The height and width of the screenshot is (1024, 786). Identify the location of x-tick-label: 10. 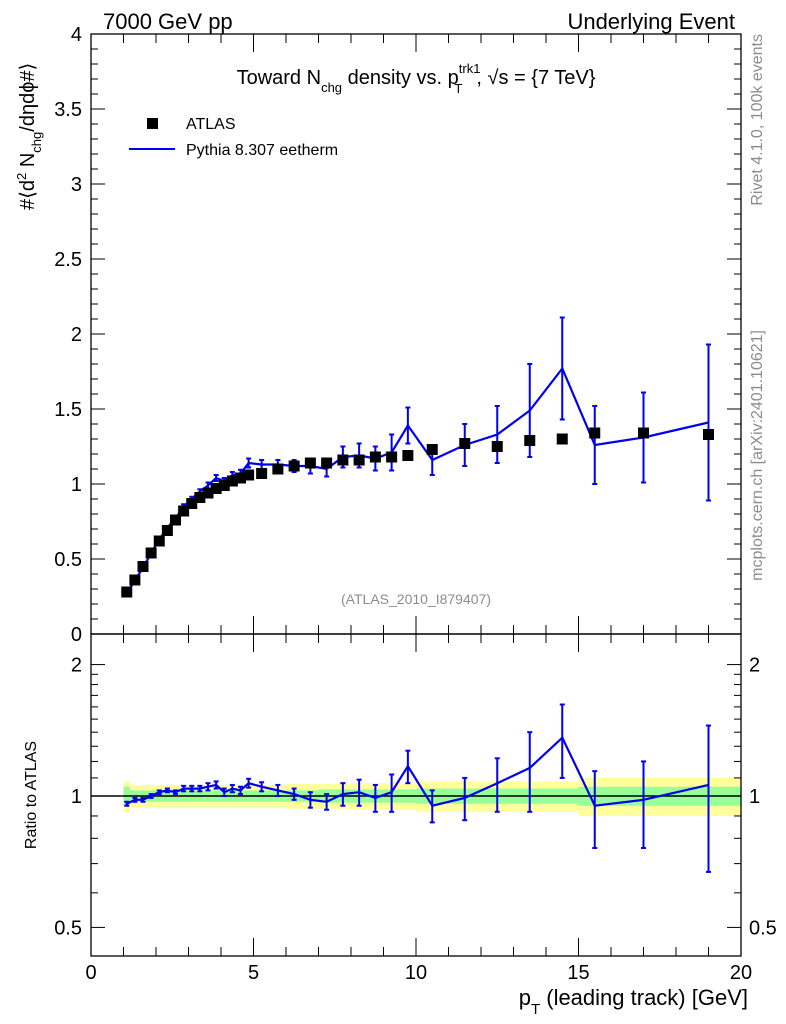
(416, 973).